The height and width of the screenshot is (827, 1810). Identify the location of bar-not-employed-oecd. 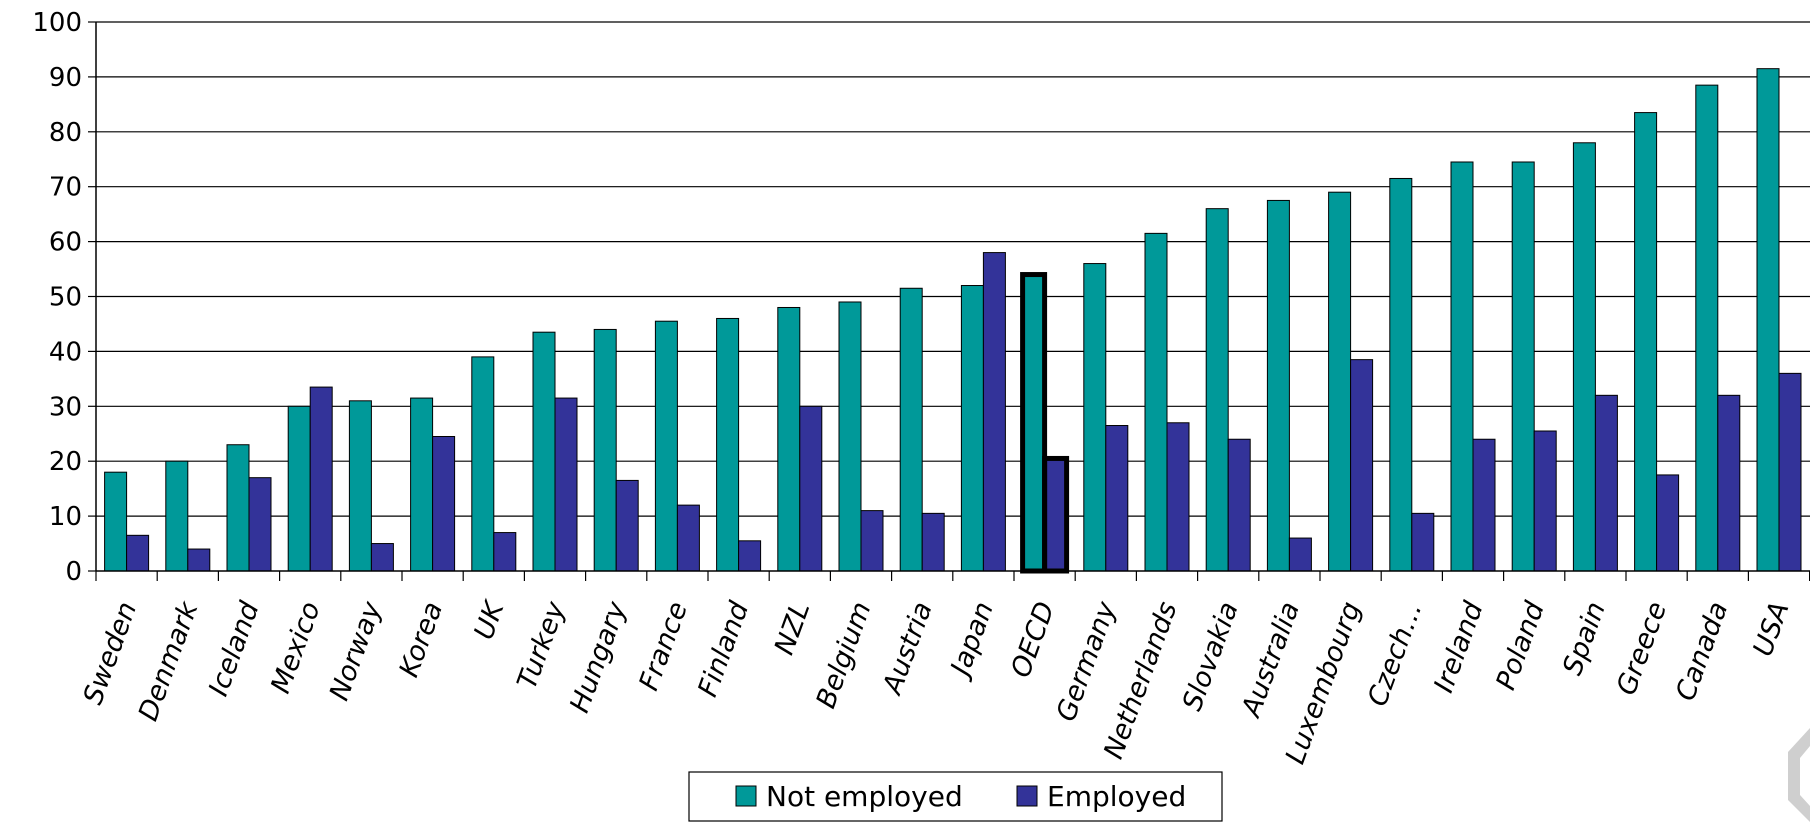
(1034, 423).